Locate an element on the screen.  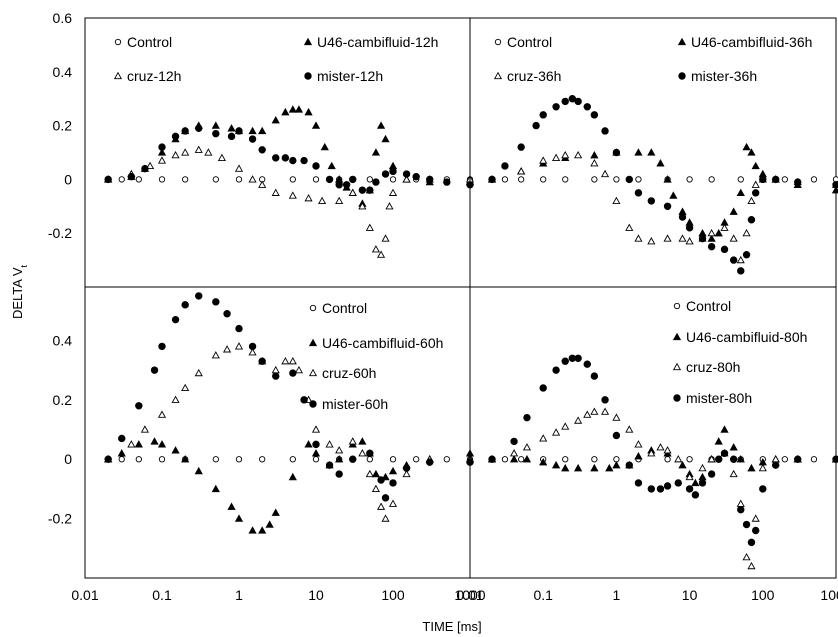
x-tick-label: 1000 is located at coordinates (829, 595).